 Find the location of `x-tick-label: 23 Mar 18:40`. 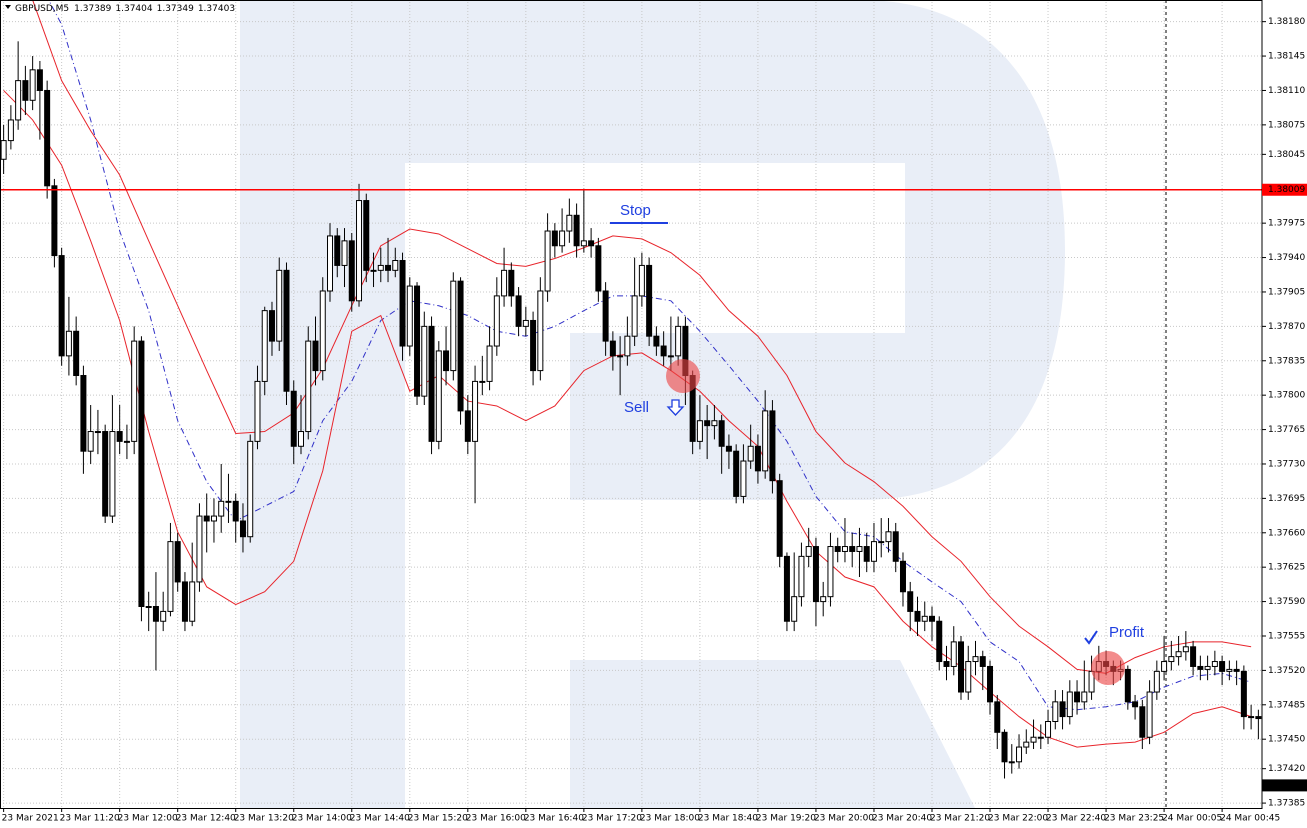

x-tick-label: 23 Mar 18:40 is located at coordinates (728, 819).